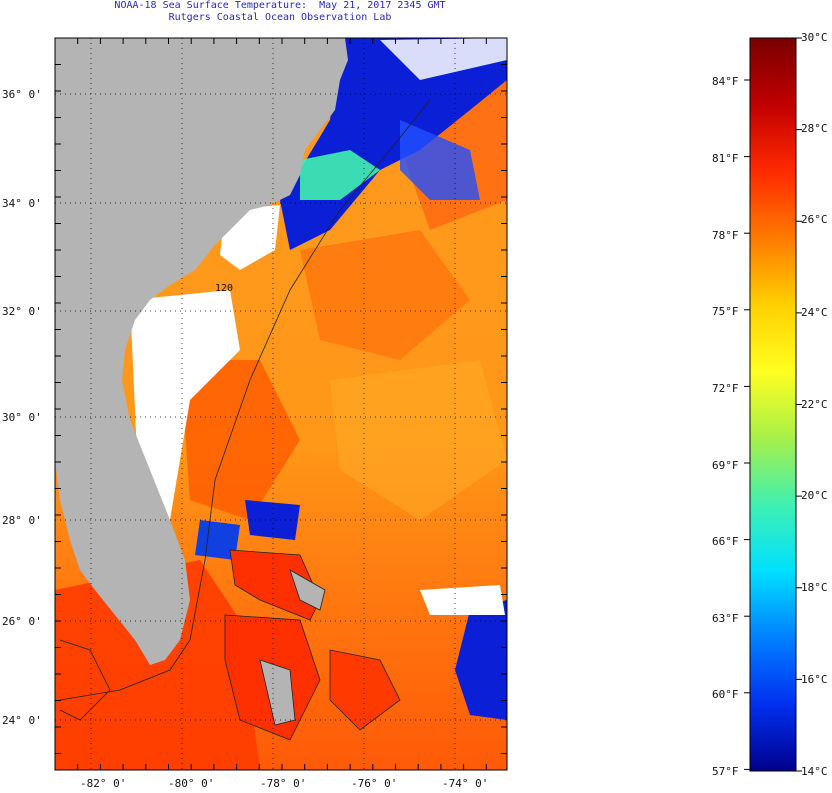  I want to click on colorbar-celsius-label: 16°C, so click(814, 679).